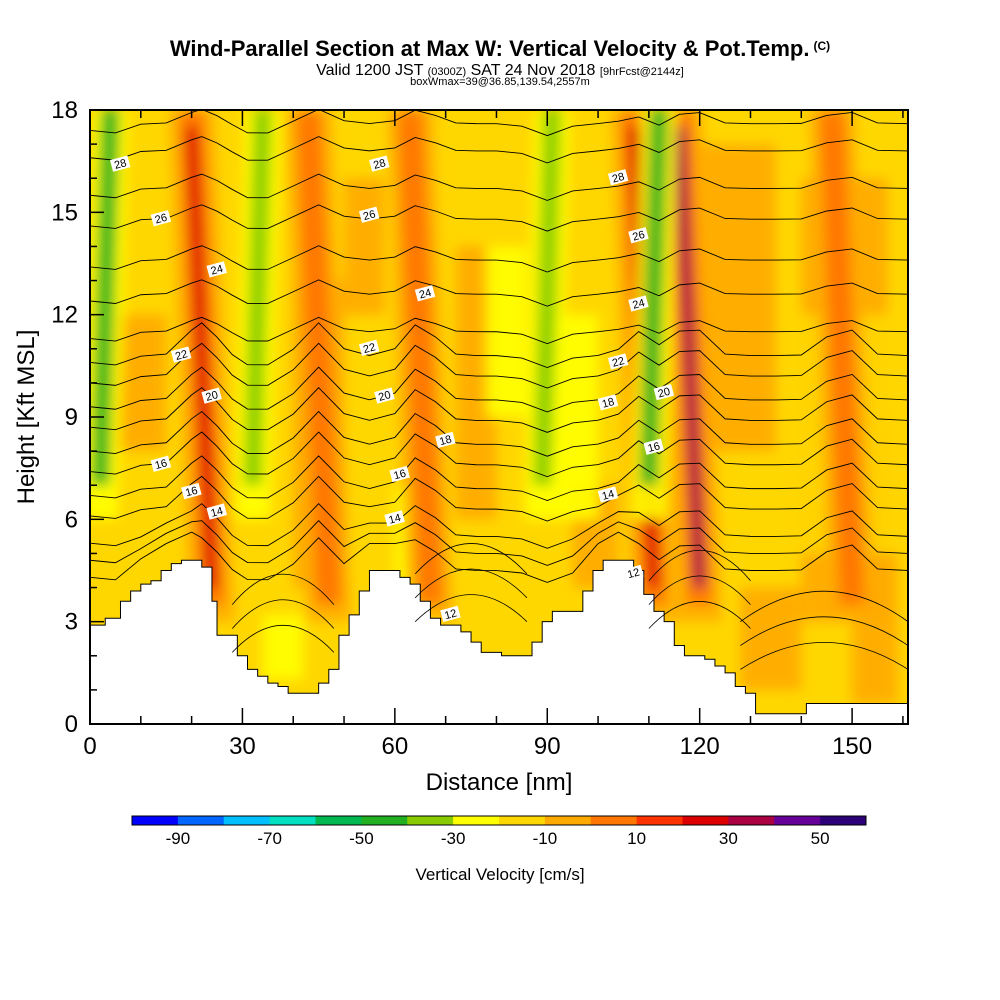 Image resolution: width=1000 pixels, height=1000 pixels. Describe the element at coordinates (499, 831) in the screenshot. I see `colorbar: -90 -70 -50 -30 -10 10 30 50` at that location.